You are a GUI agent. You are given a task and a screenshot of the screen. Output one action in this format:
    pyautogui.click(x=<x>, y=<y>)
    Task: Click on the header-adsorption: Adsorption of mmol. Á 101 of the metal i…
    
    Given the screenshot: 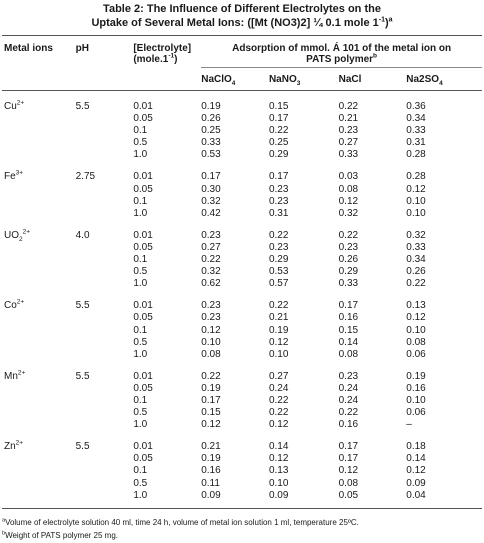 What is the action you would take?
    pyautogui.click(x=341, y=52)
    